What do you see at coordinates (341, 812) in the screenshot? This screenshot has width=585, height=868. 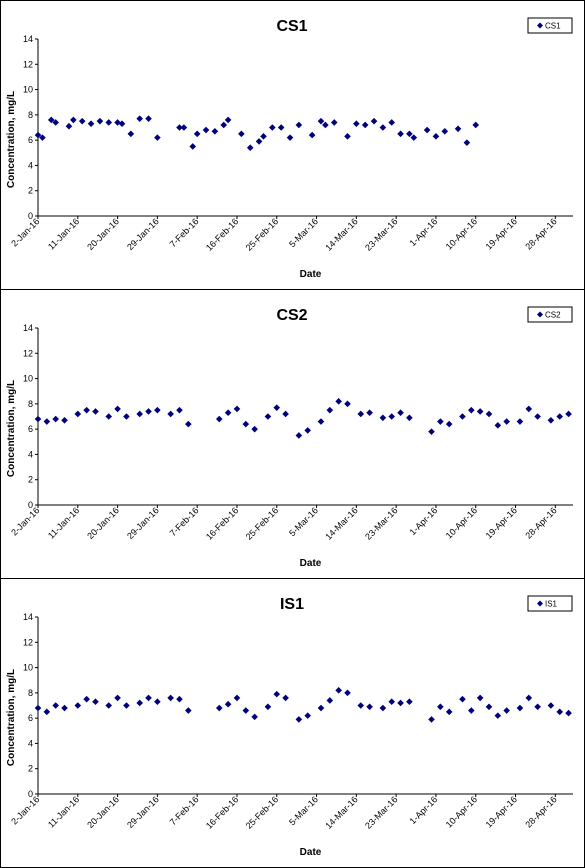 I see `x-tick-label: 14-Mar-16` at bounding box center [341, 812].